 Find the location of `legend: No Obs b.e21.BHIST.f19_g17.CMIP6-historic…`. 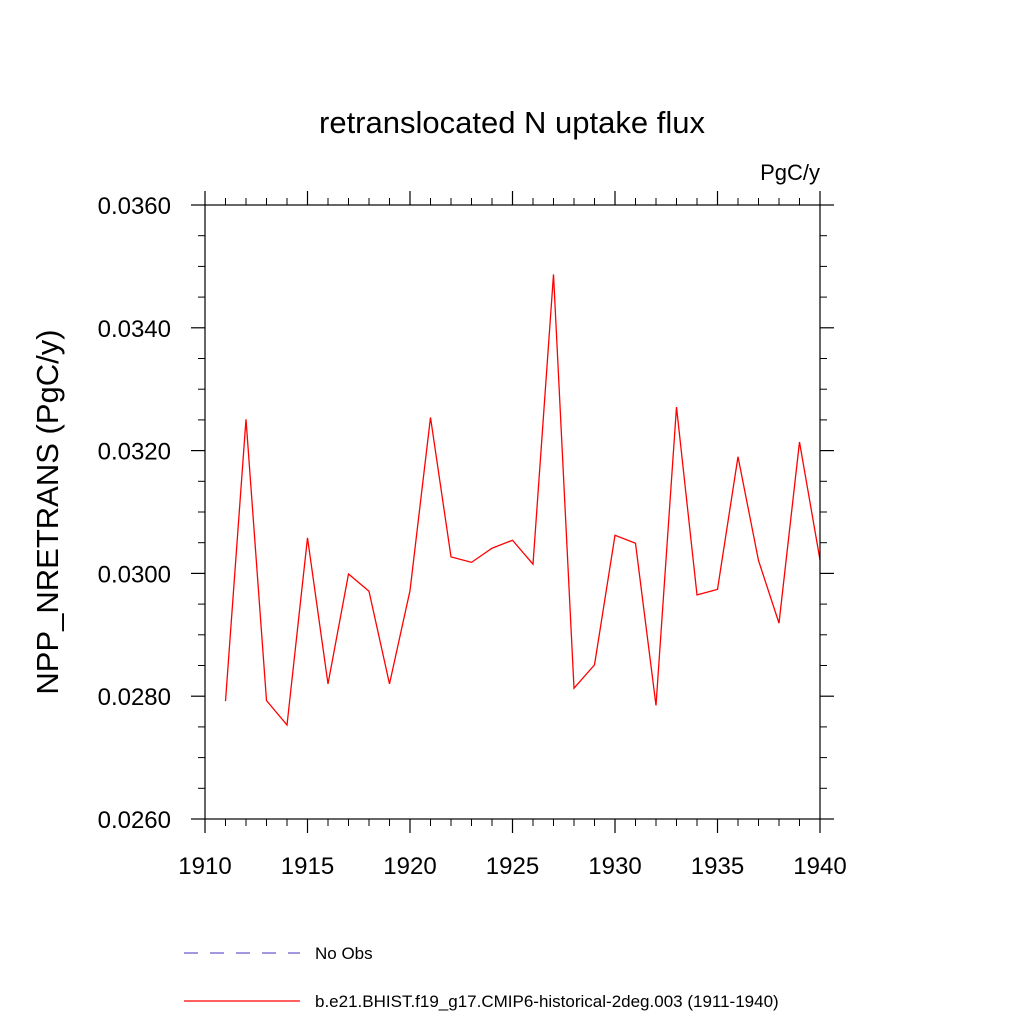

legend: No Obs b.e21.BHIST.f19_g17.CMIP6-historic… is located at coordinates (481, 977).